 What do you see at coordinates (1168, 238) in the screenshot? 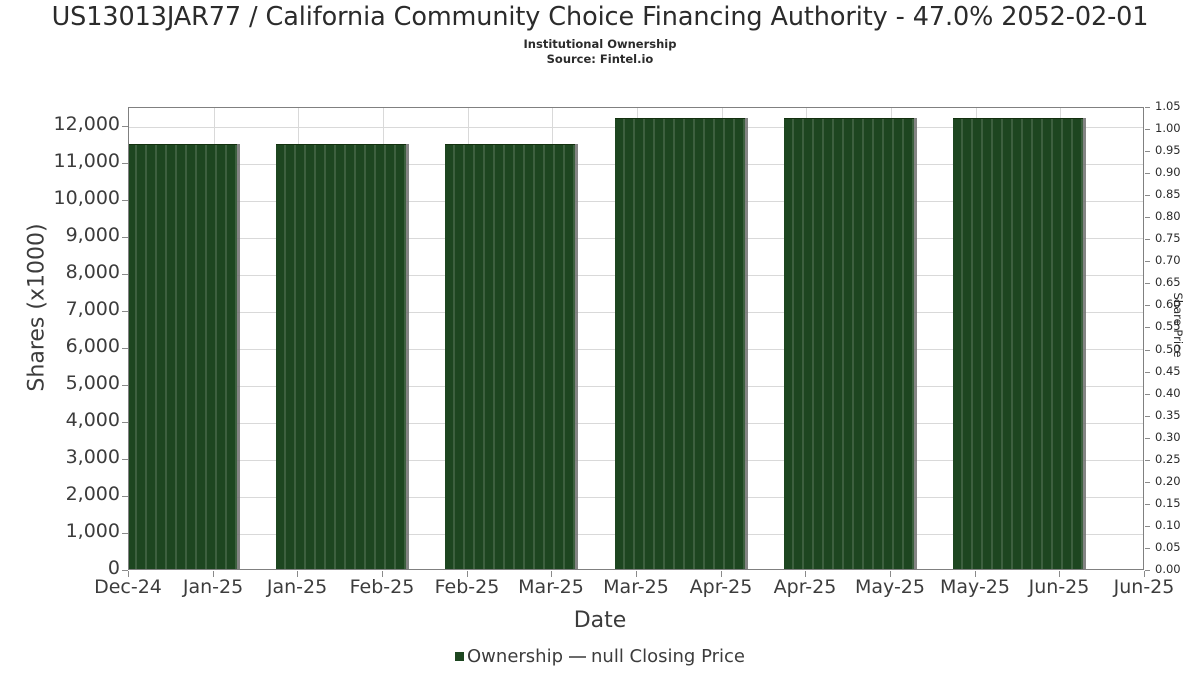
I see `y2-axis-tick-label: 0.75` at bounding box center [1168, 238].